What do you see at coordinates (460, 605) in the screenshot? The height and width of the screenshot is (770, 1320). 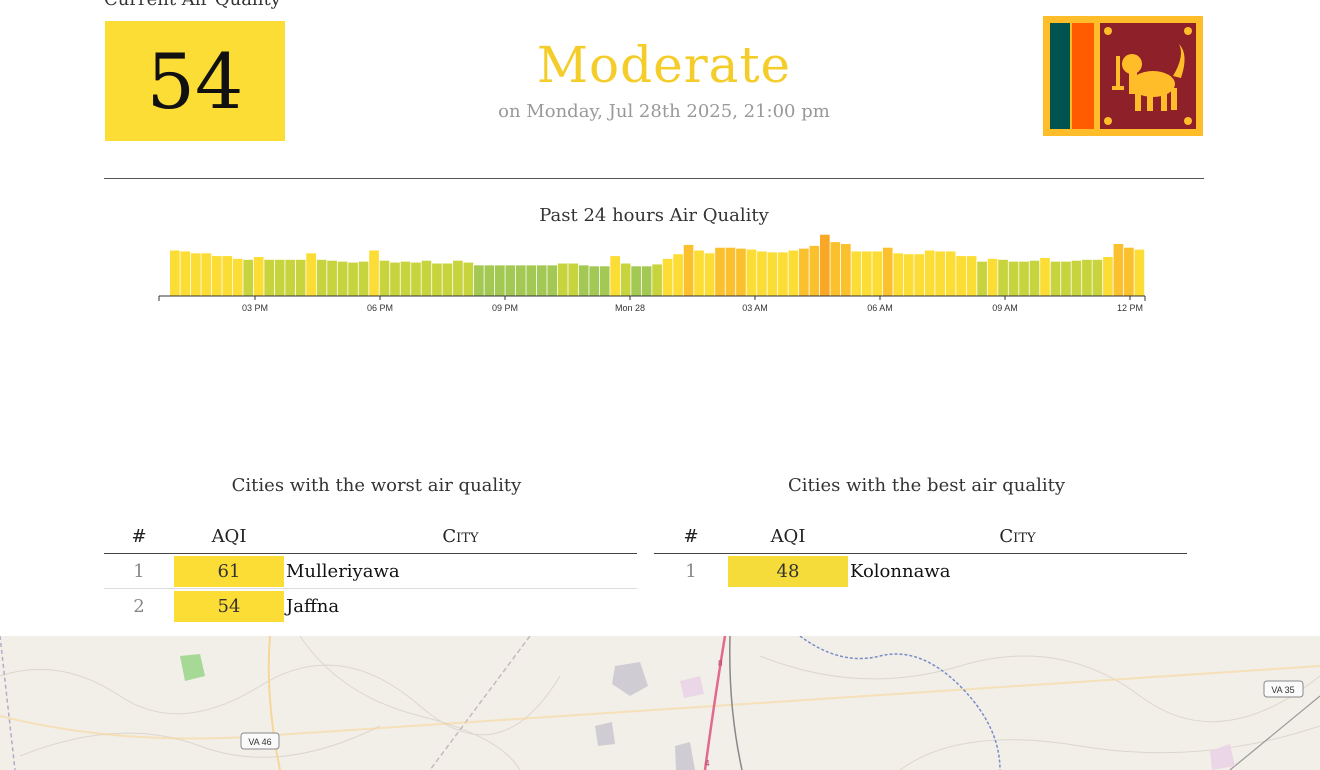 I see `city-link: Jaffna` at bounding box center [460, 605].